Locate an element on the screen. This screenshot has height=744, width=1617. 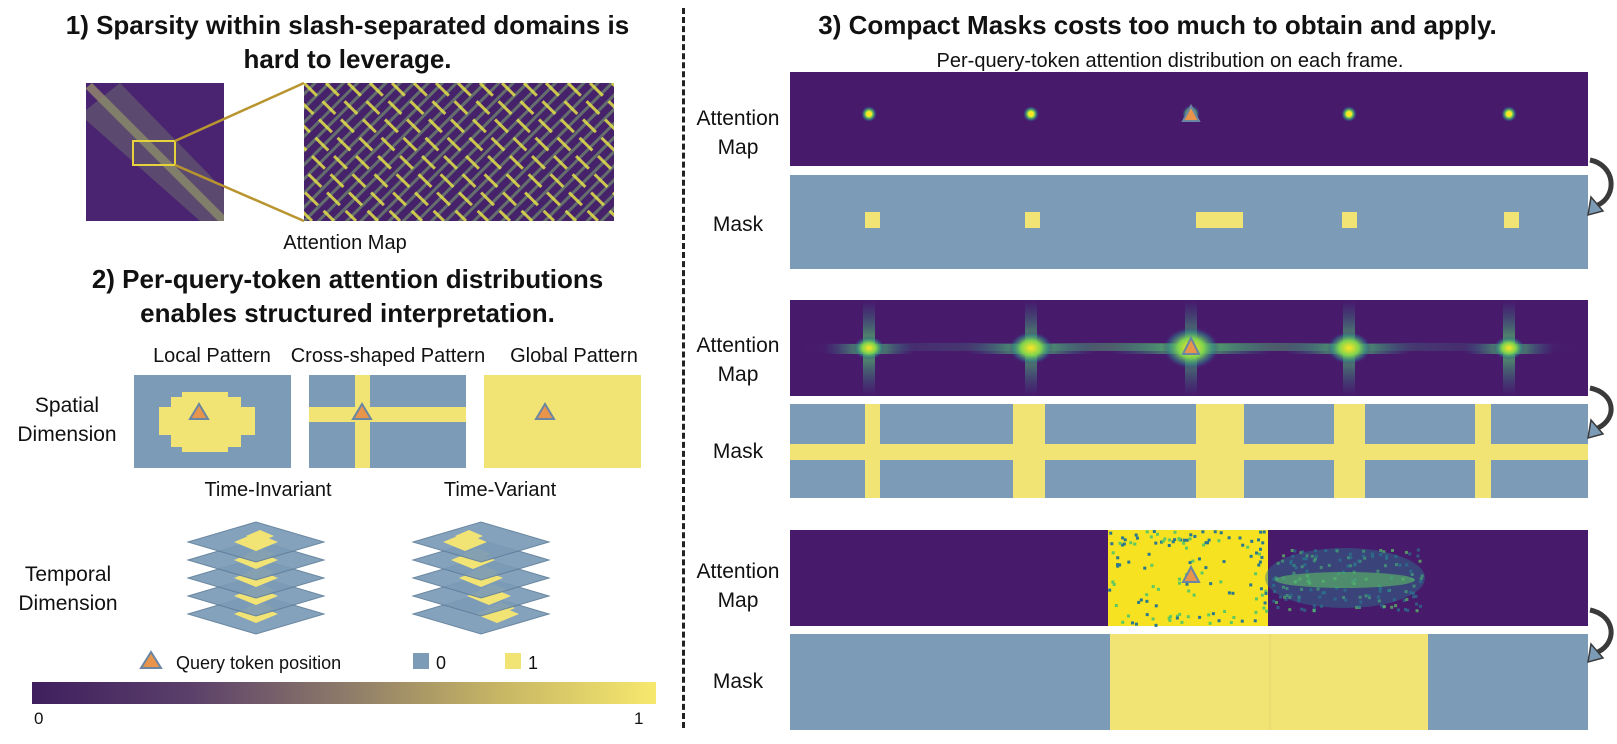
row3-attention-map is located at coordinates (1189, 578).